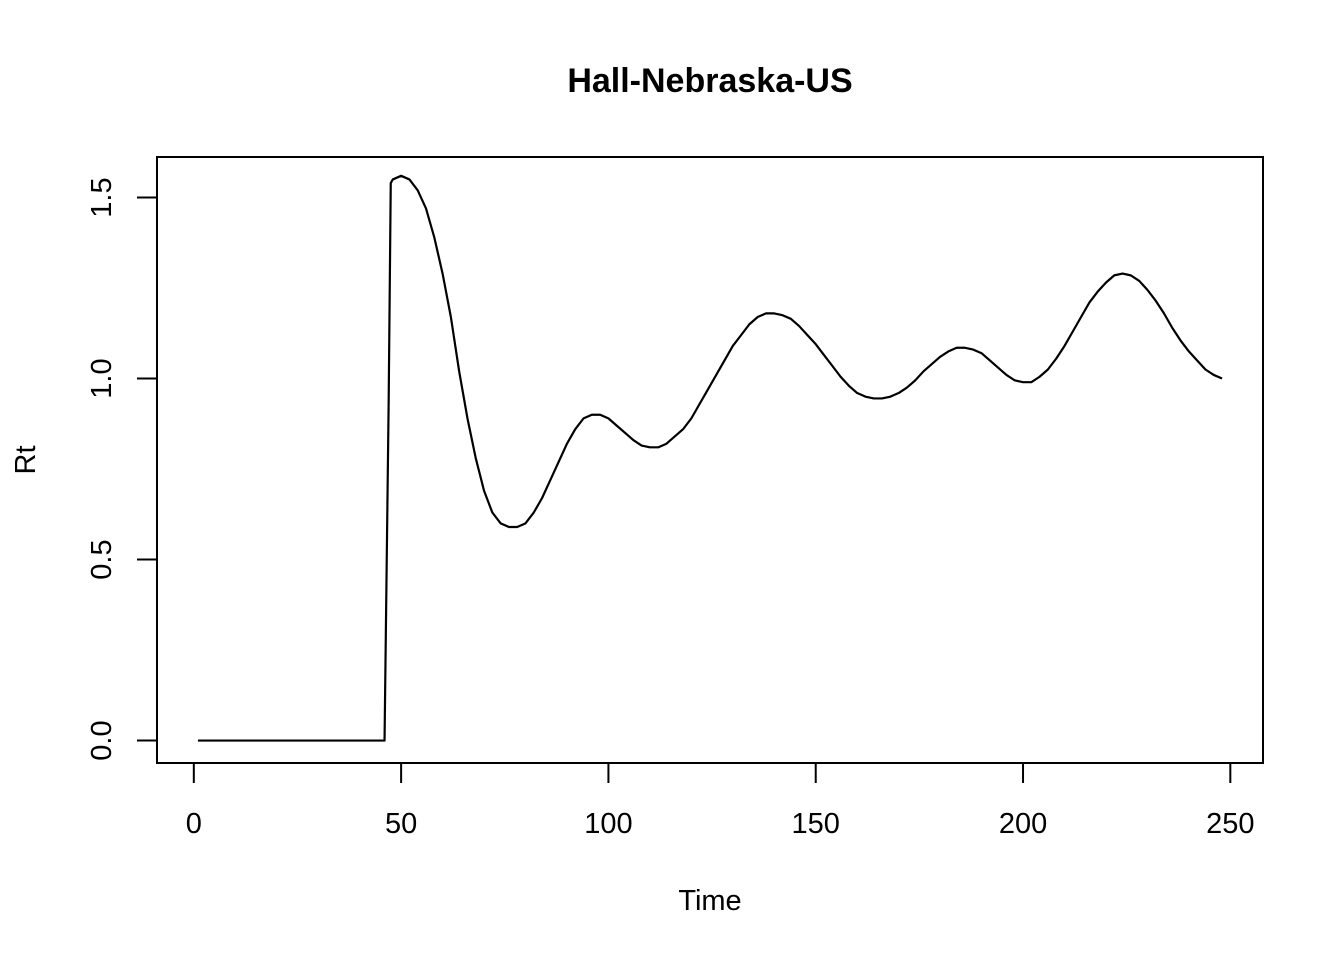 This screenshot has width=1344, height=960. I want to click on x-tick-label: 250, so click(1230, 824).